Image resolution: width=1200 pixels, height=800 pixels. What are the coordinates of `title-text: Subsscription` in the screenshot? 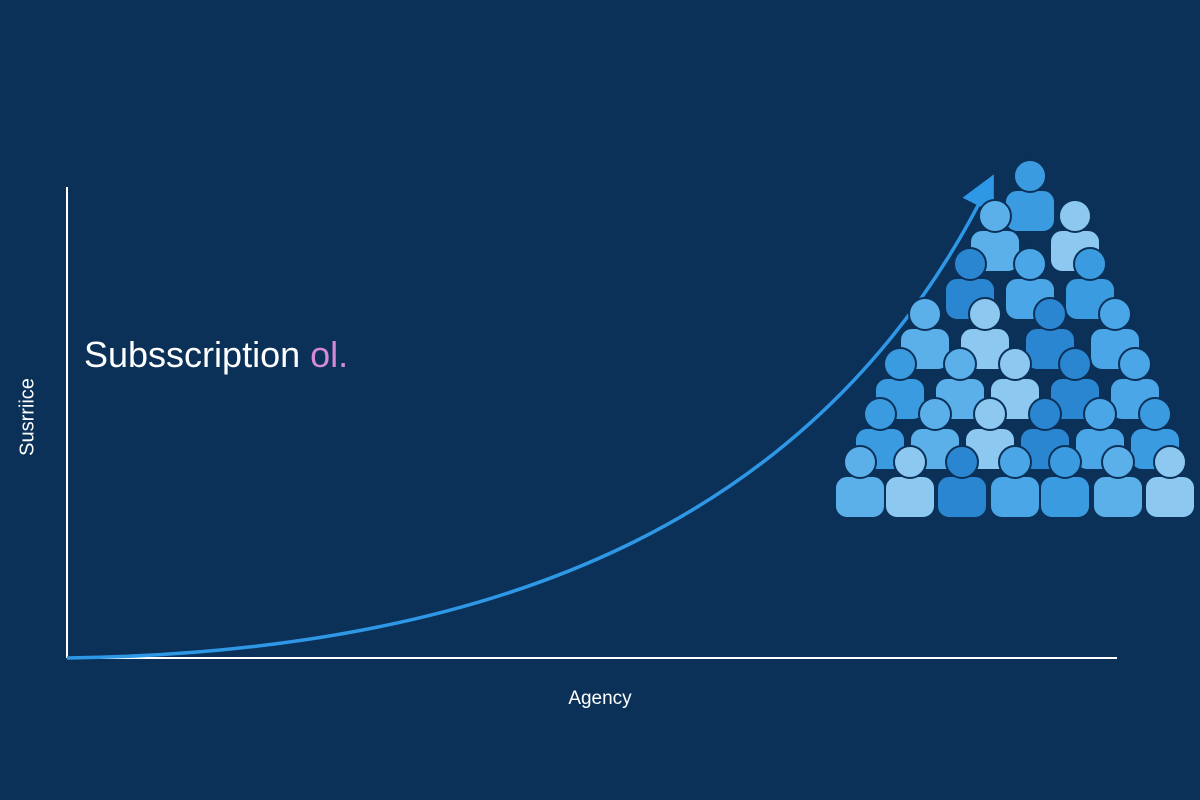 It's located at (197, 354).